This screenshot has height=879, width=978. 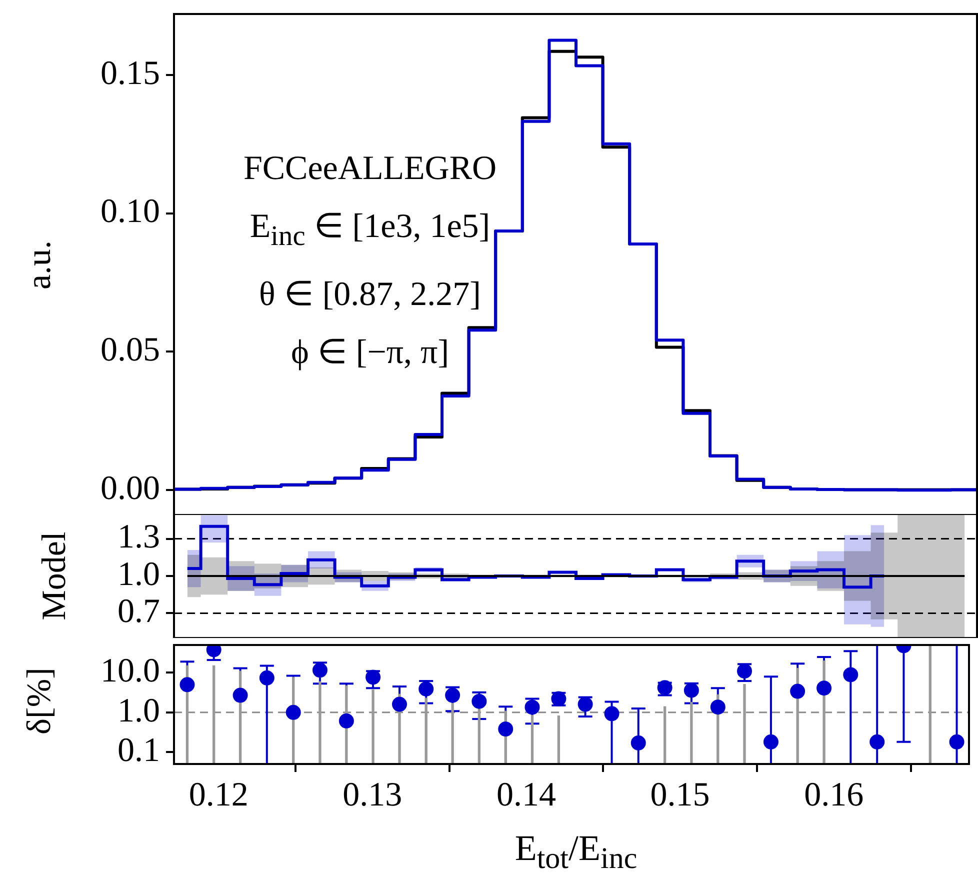 What do you see at coordinates (139, 537) in the screenshot?
I see `y-tick-label: 1.3` at bounding box center [139, 537].